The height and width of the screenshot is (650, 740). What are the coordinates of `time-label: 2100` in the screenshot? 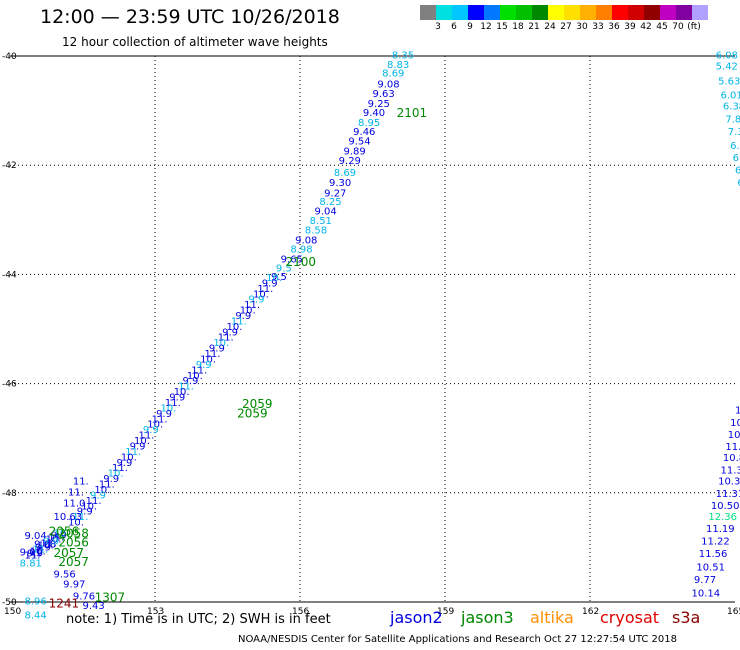 It's located at (301, 262).